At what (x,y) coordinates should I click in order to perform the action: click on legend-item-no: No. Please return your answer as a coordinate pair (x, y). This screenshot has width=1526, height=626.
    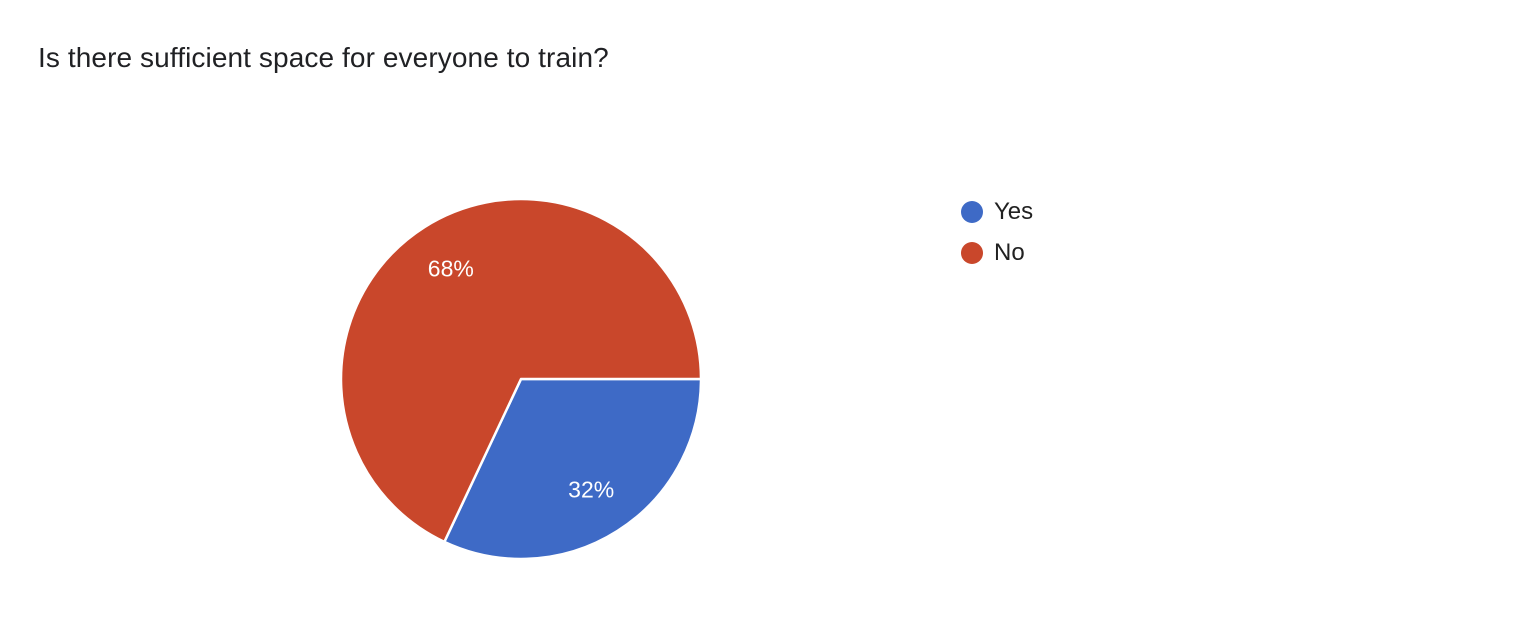
    Looking at the image, I should click on (997, 253).